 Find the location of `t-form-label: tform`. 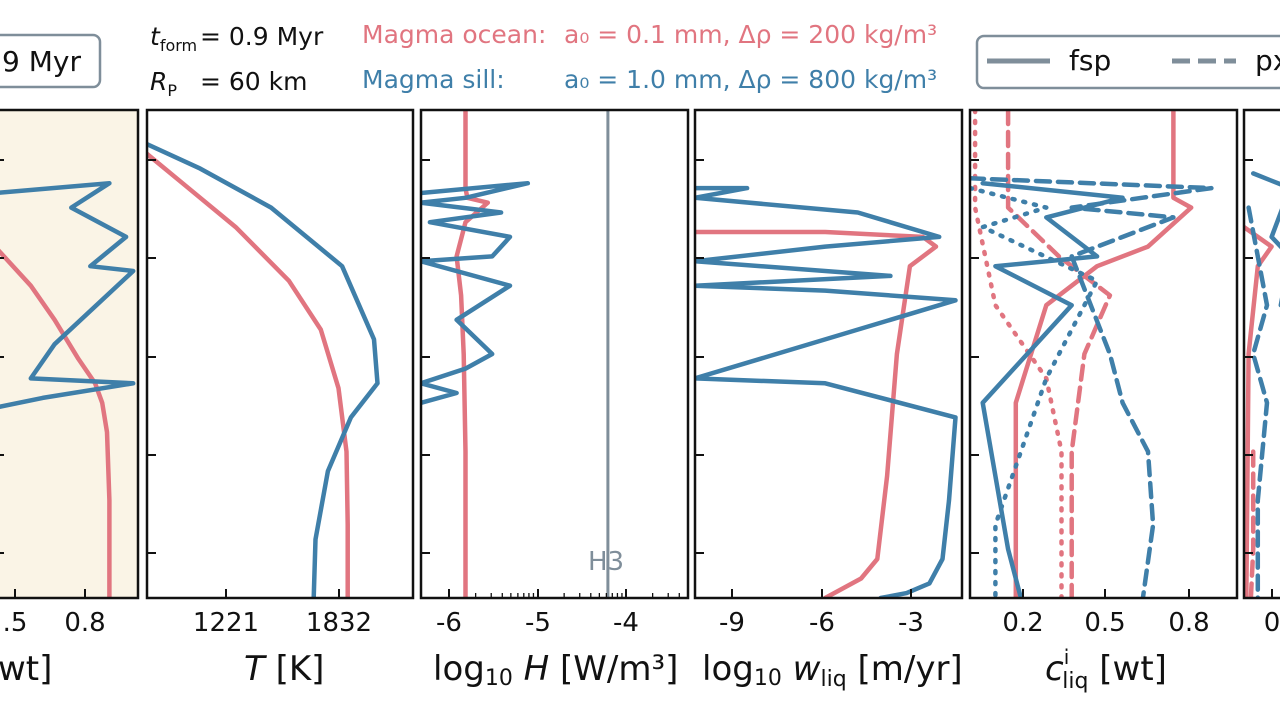

t-form-label: tform is located at coordinates (173, 38).